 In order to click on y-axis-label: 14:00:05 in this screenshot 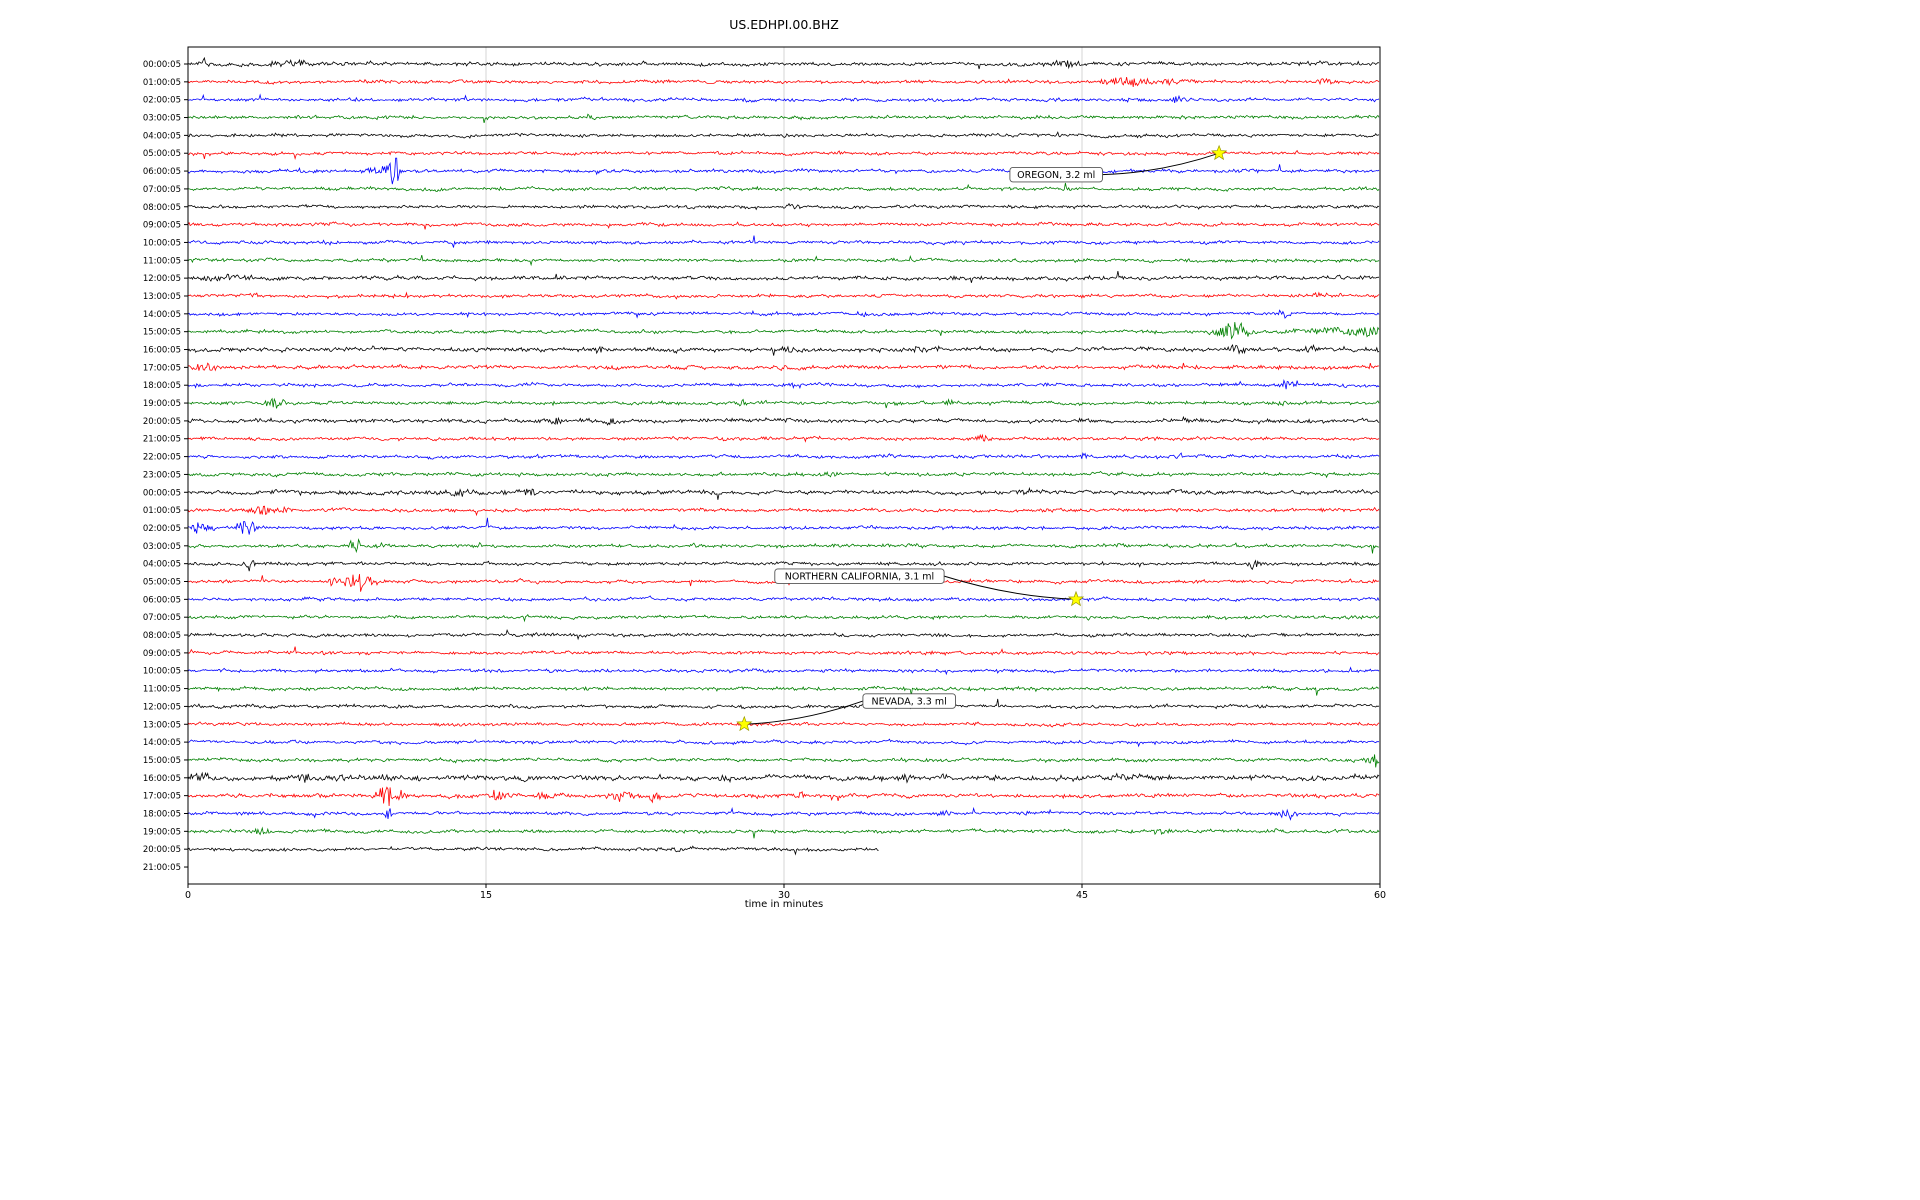, I will do `click(162, 743)`.